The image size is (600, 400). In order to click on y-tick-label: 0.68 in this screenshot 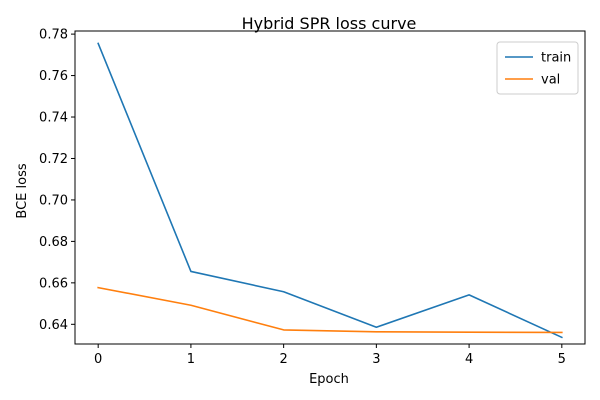, I will do `click(53, 242)`.